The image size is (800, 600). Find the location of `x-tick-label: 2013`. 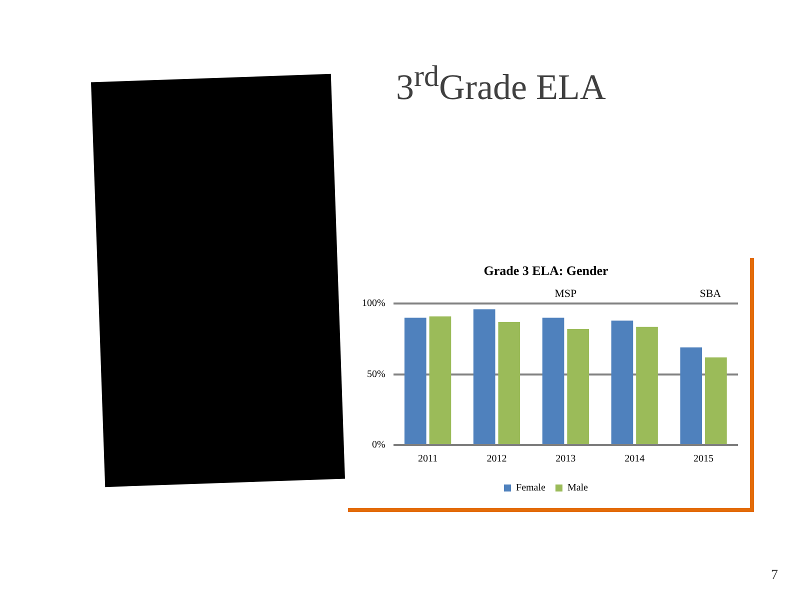

x-tick-label: 2013 is located at coordinates (566, 459).